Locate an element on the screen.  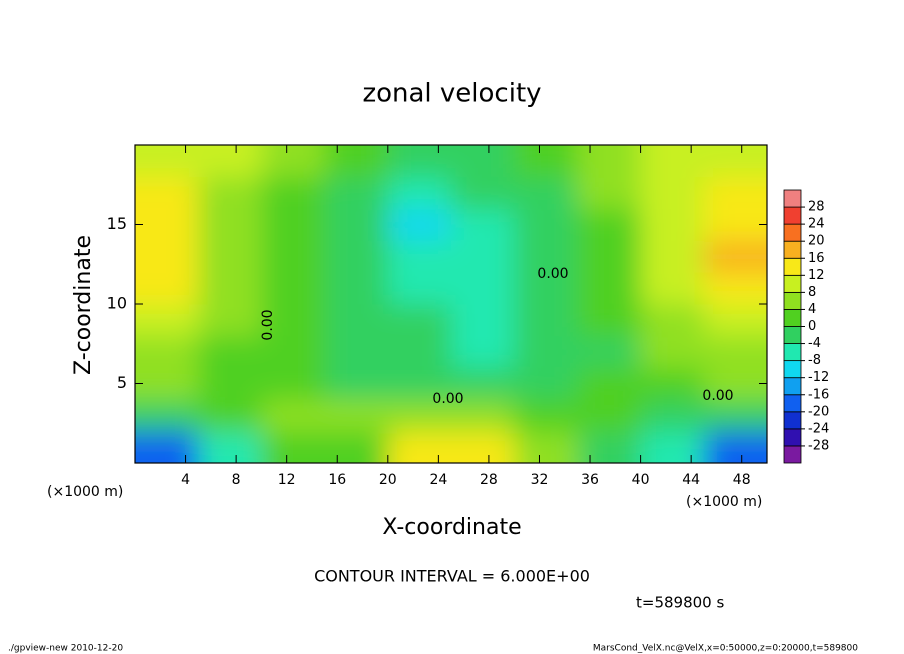
colorbar-label: -16 is located at coordinates (818, 394).